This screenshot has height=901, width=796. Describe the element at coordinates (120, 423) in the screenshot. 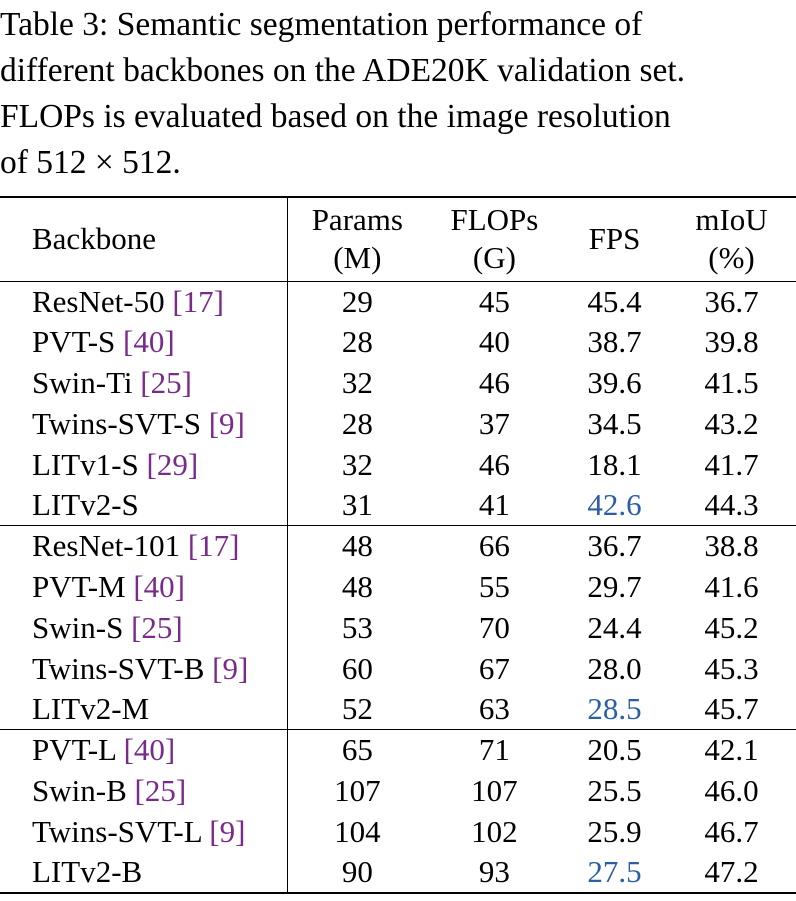

I see `backbone-name: Twins-SVT-S` at that location.